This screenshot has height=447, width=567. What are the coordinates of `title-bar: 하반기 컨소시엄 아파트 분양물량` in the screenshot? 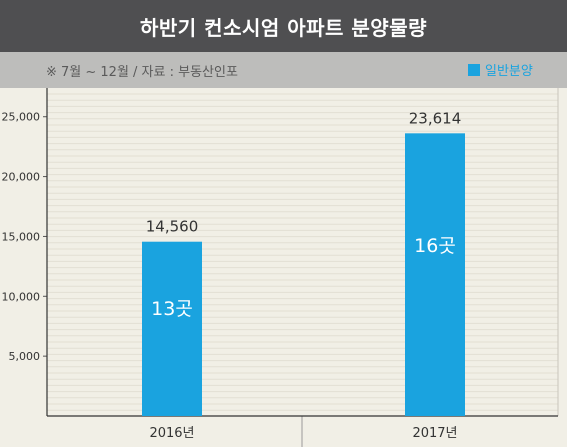 It's located at (283, 26).